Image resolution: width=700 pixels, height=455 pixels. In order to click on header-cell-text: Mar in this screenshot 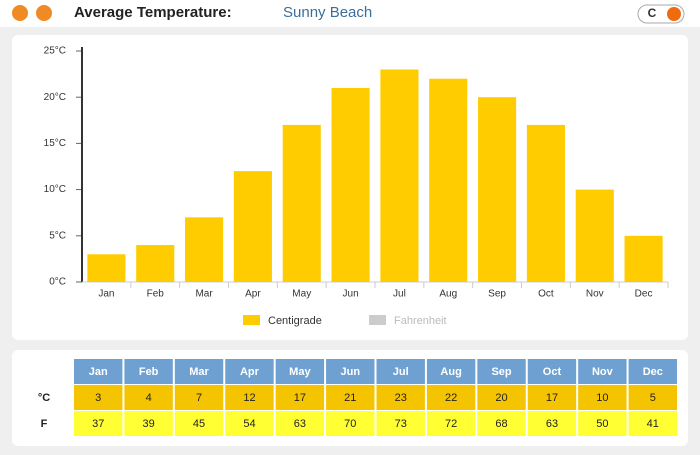, I will do `click(199, 372)`.